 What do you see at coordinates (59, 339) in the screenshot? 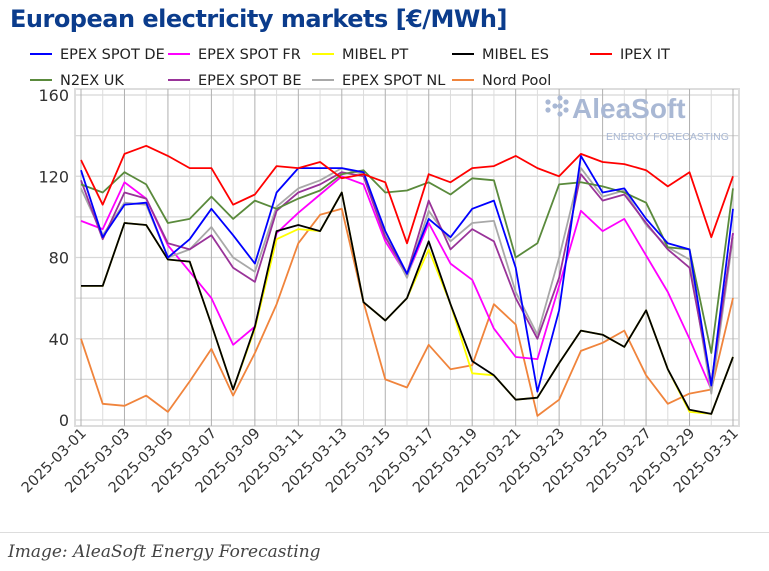
I see `y-tick-label: 40` at bounding box center [59, 339].